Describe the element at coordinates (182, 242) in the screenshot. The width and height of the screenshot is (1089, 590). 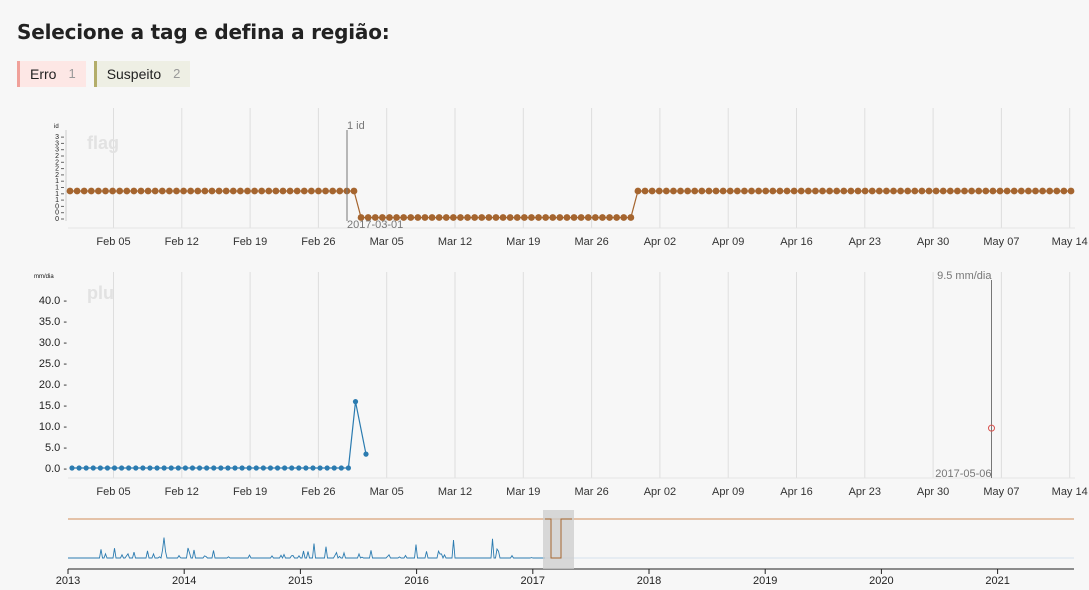
I see `x-tick-label: Feb 12` at that location.